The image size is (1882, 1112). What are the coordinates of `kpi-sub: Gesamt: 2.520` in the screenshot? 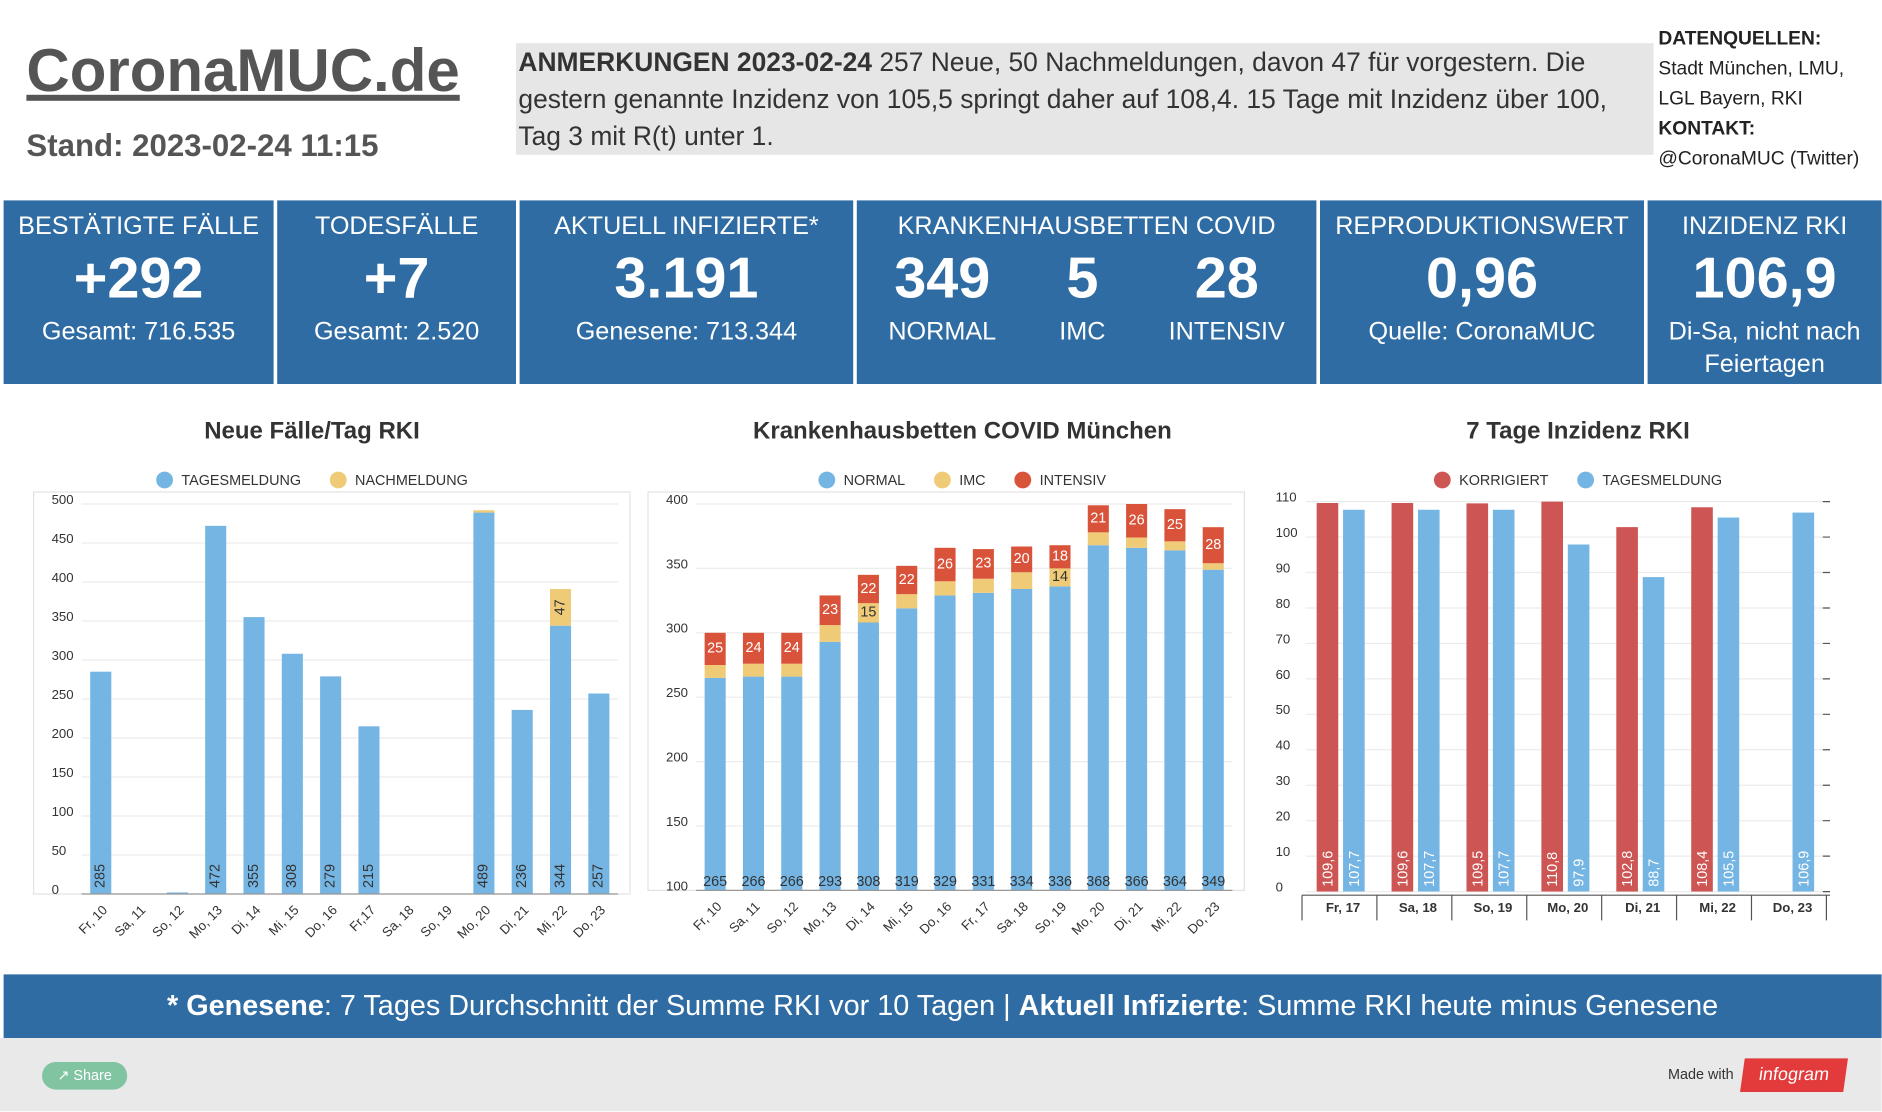 It's located at (396, 332).